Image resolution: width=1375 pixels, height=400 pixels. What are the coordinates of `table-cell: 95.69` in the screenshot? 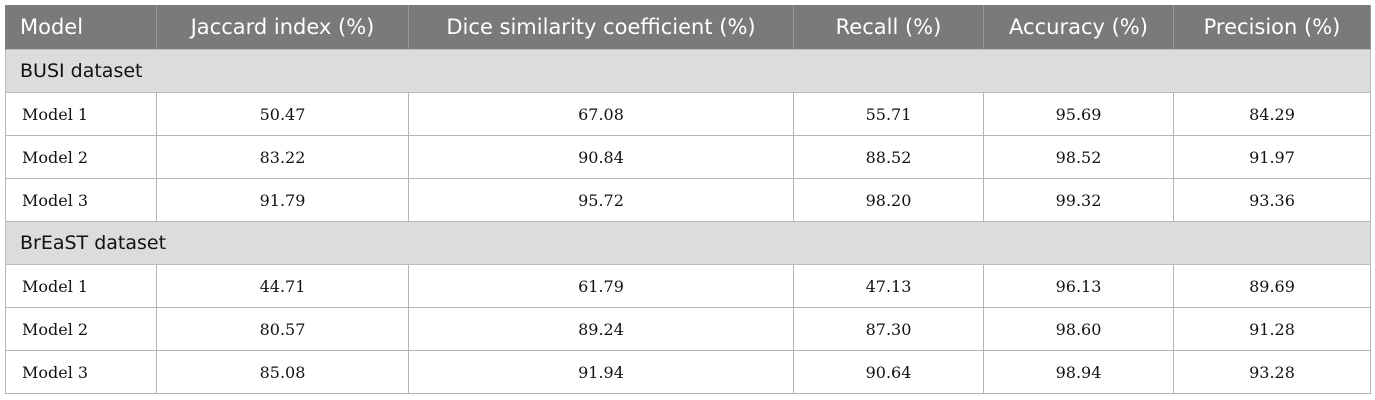 It's located at (1078, 114).